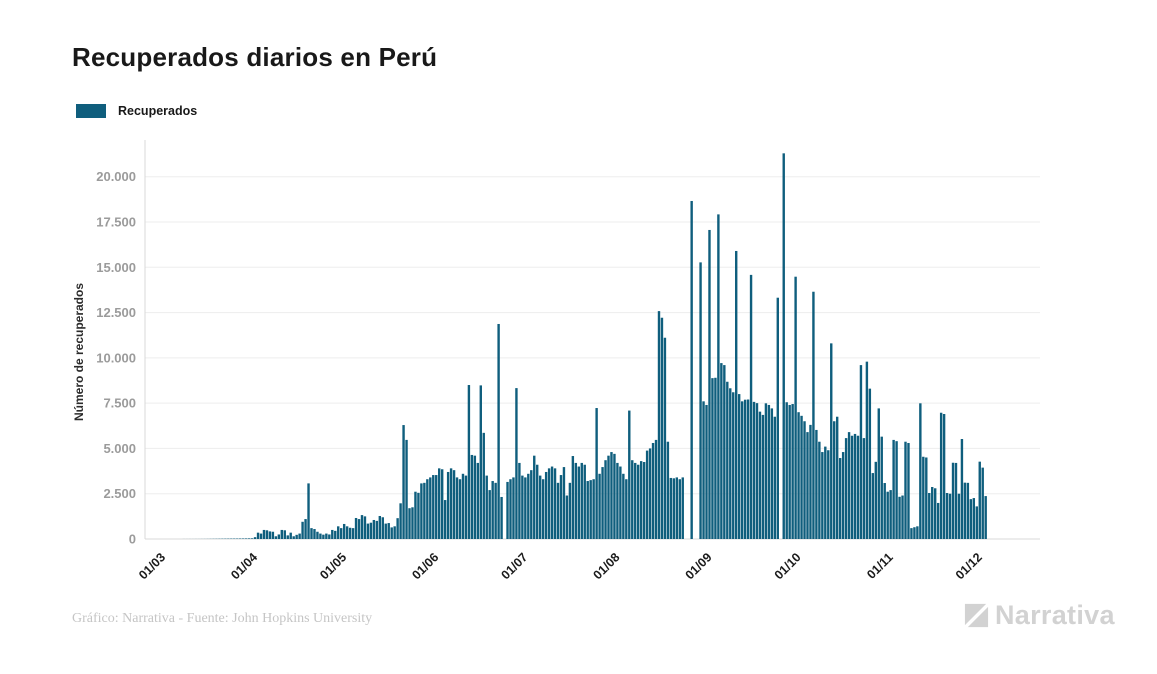  Describe the element at coordinates (969, 566) in the screenshot. I see `x-tick-label: 01/12` at that location.